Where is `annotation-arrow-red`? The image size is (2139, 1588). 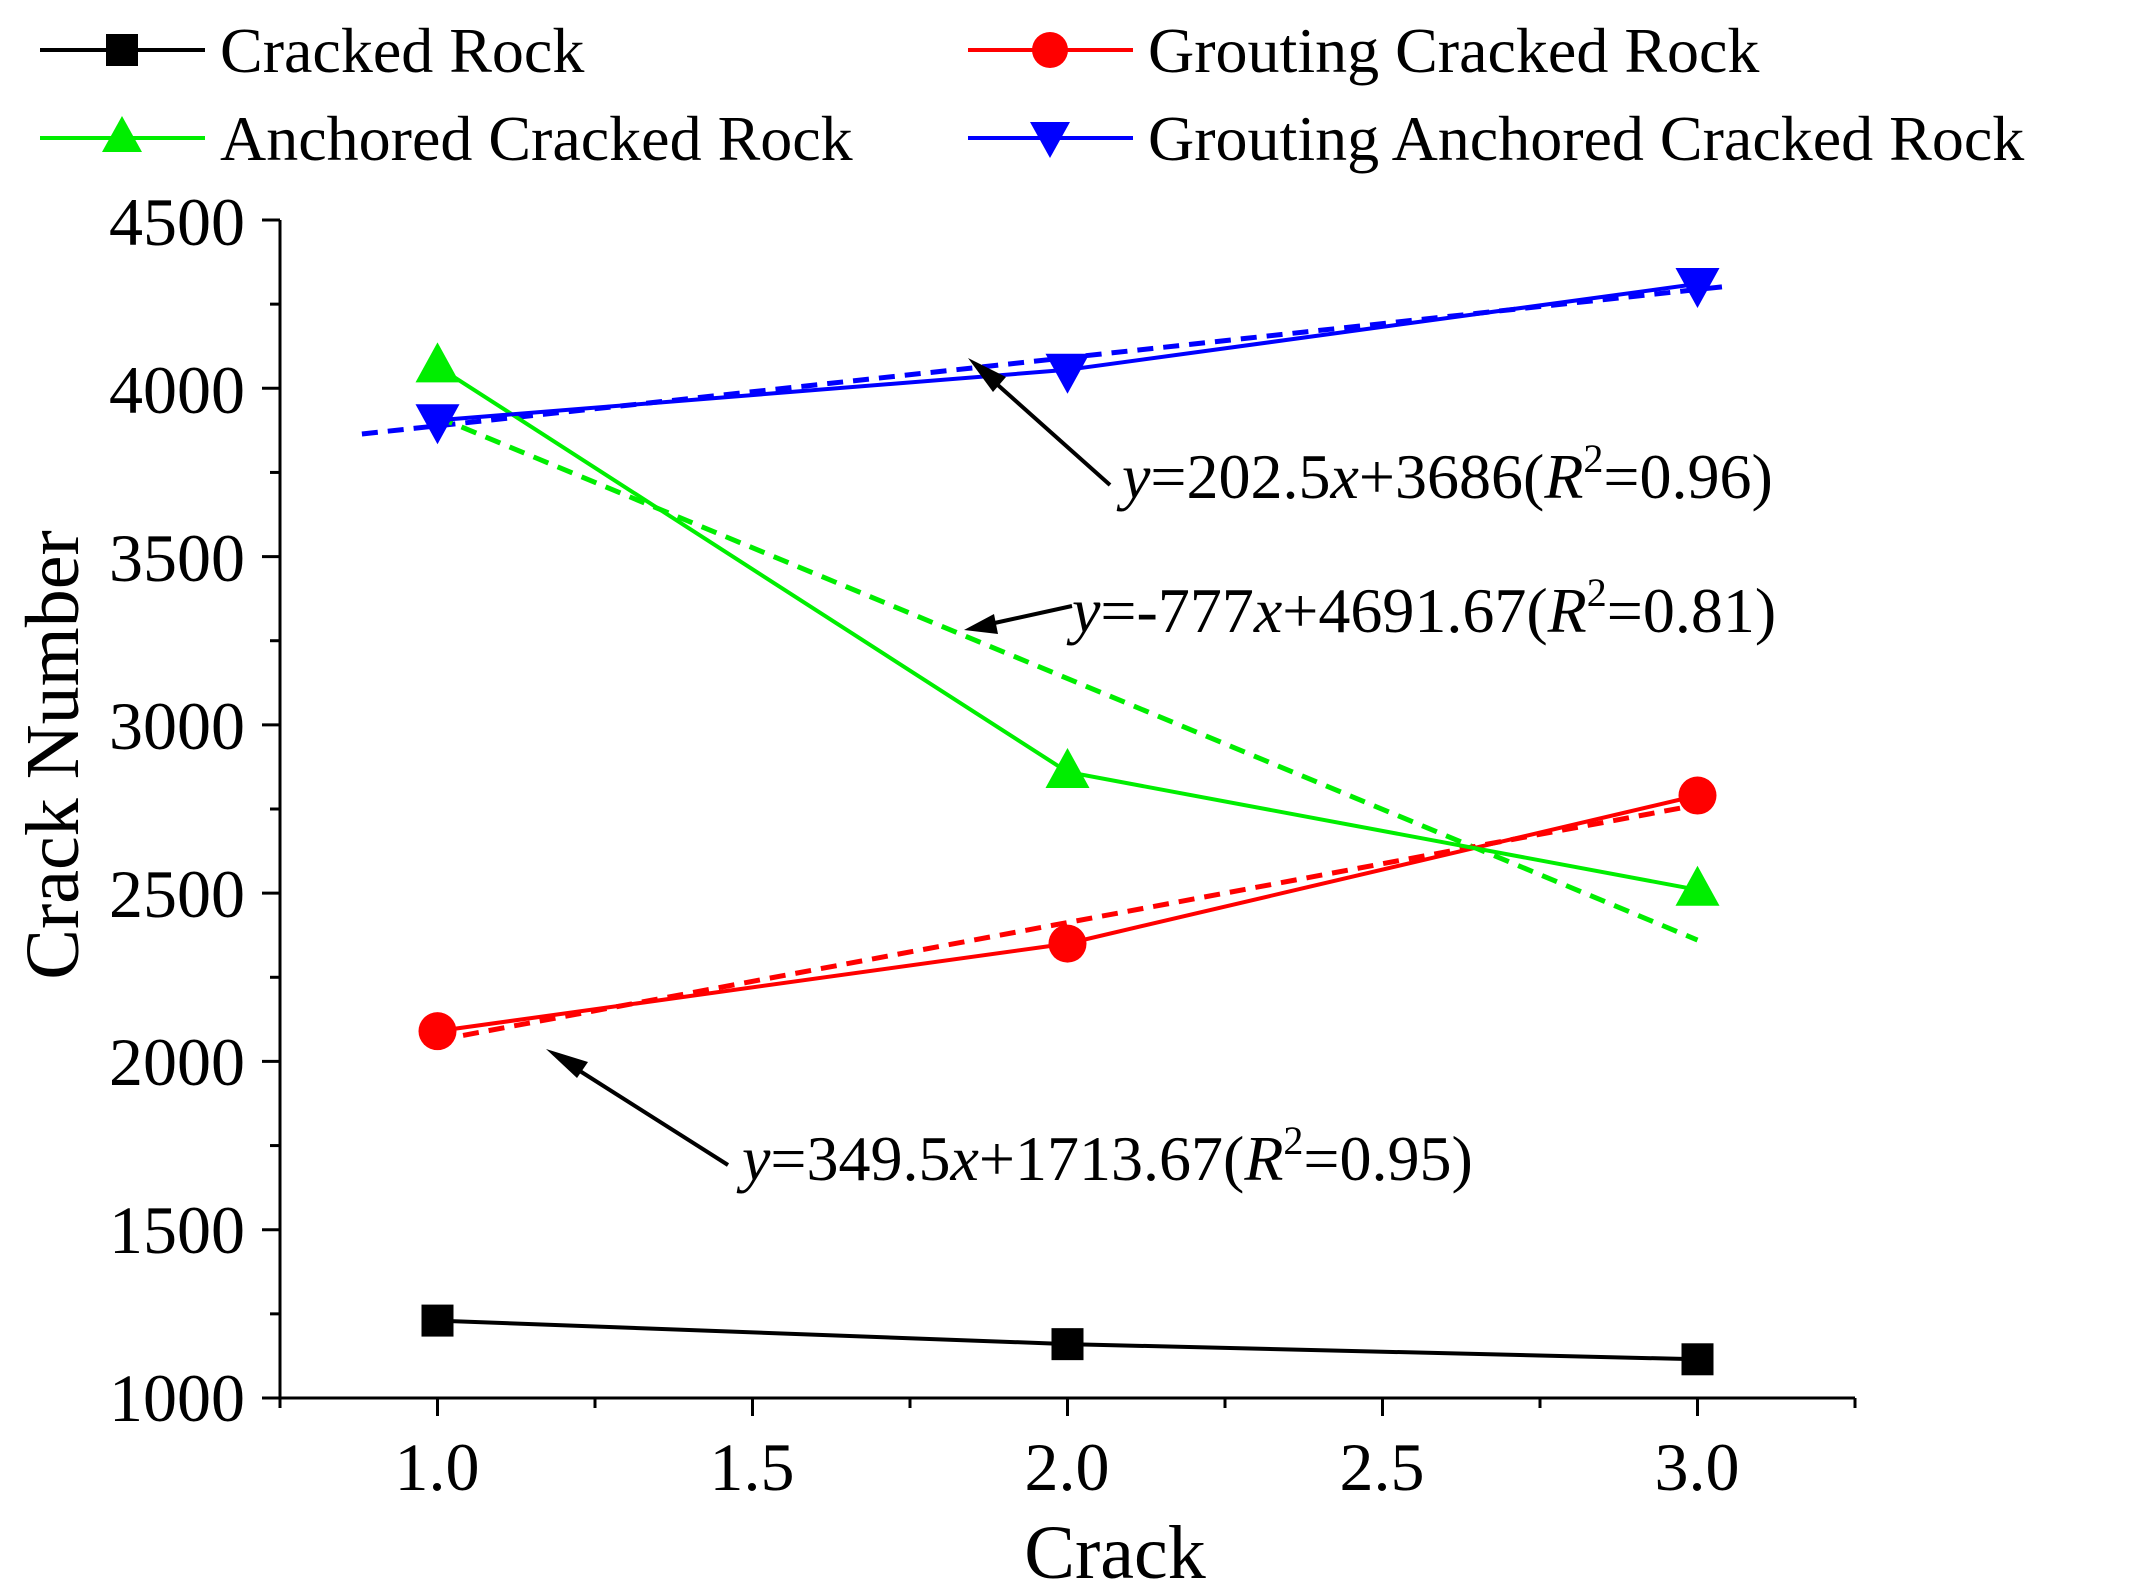 annotation-arrow-red is located at coordinates (650, 1115).